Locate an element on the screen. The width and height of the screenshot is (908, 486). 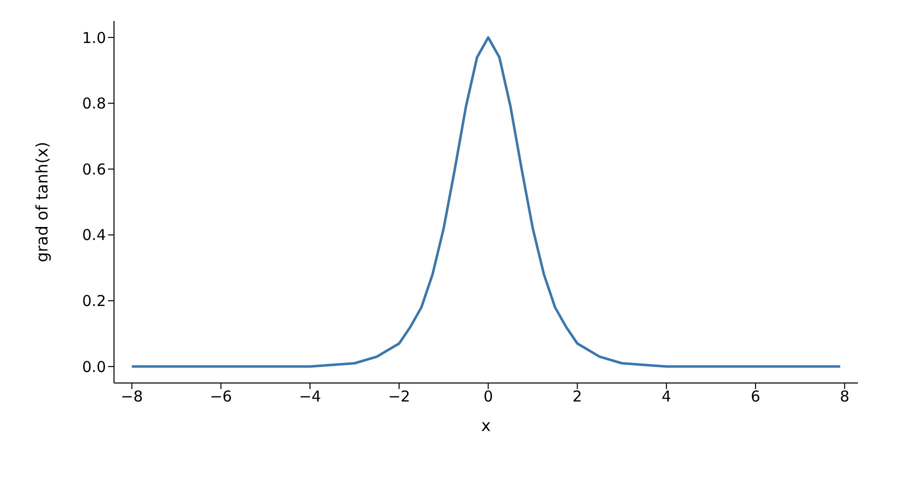
x-tick-label: 8 is located at coordinates (845, 397).